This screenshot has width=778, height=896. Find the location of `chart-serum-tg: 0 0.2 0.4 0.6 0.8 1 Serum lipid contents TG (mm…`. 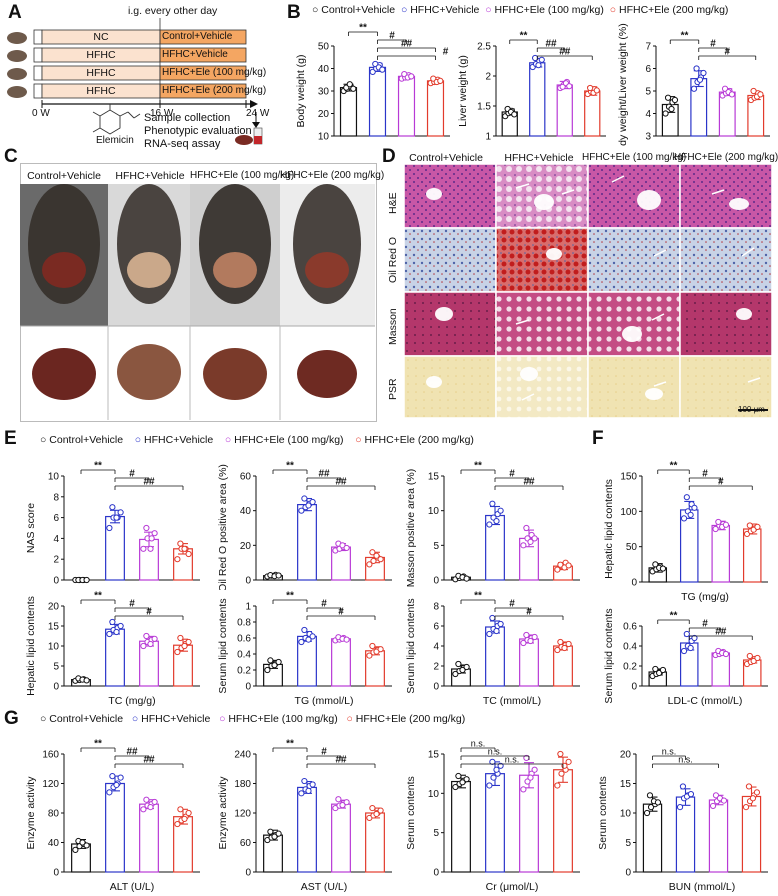

chart-serum-tg: 0 0.2 0.4 0.6 0.8 1 Serum lipid contents TG (mm… is located at coordinates (304, 649).